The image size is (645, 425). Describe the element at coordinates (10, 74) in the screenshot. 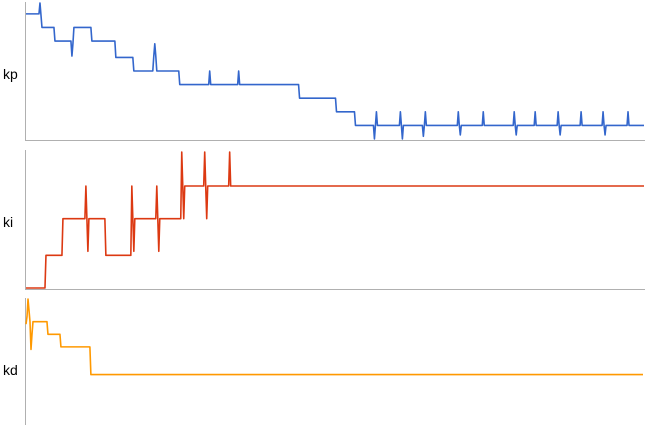

I see `kp-axis-label: kp` at that location.